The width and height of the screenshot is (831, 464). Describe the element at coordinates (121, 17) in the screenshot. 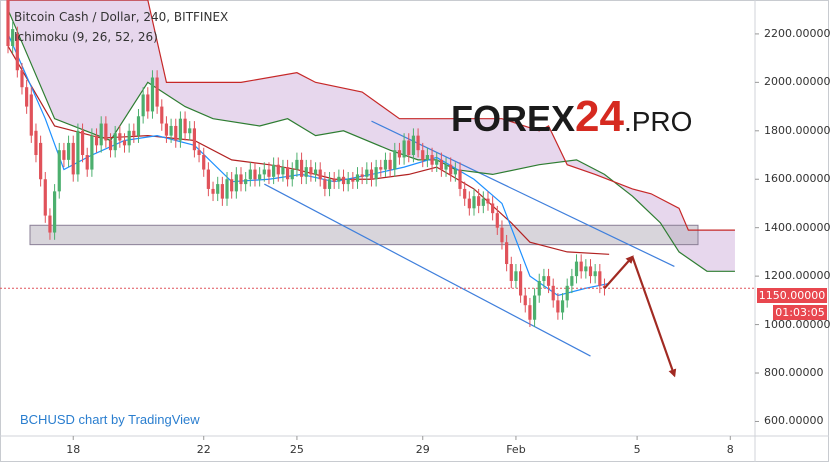

I see `chart-title: Bitcoin Cash / Dollar, 240, BITFINEX` at that location.